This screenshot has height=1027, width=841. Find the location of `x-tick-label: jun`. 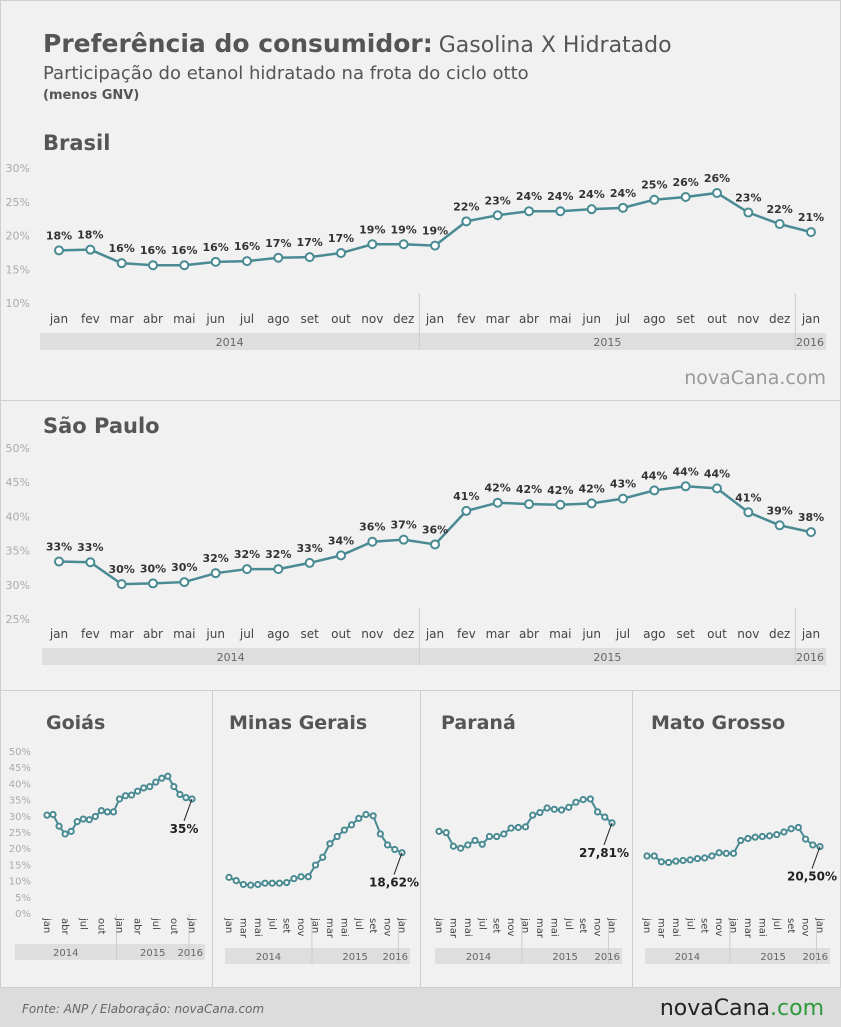

x-tick-label: jun is located at coordinates (591, 634).